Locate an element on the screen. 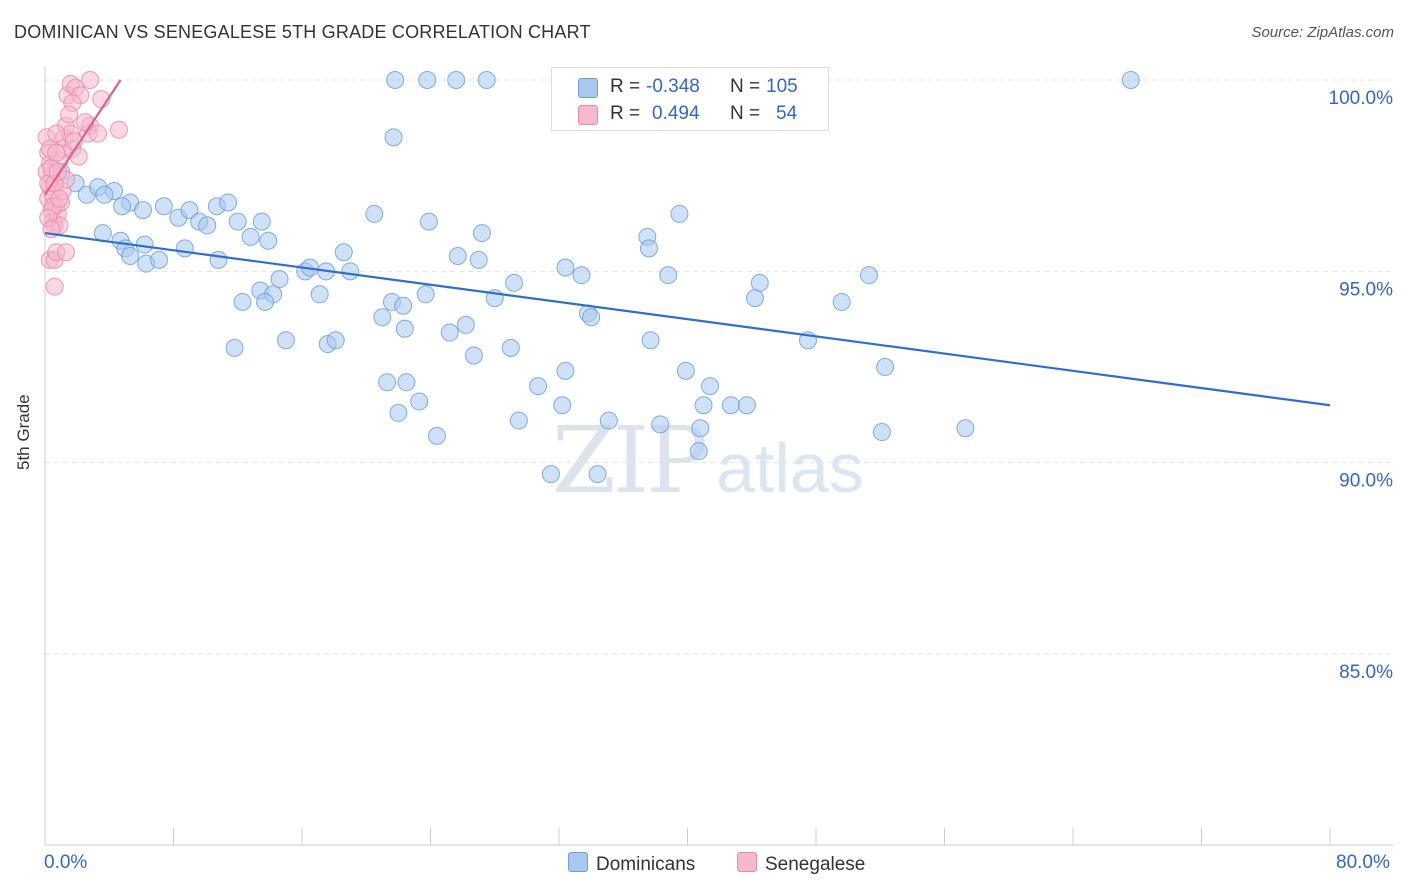 The height and width of the screenshot is (892, 1406). legend-row-senegalese: R = 0.494 N = 54 is located at coordinates (690, 114).